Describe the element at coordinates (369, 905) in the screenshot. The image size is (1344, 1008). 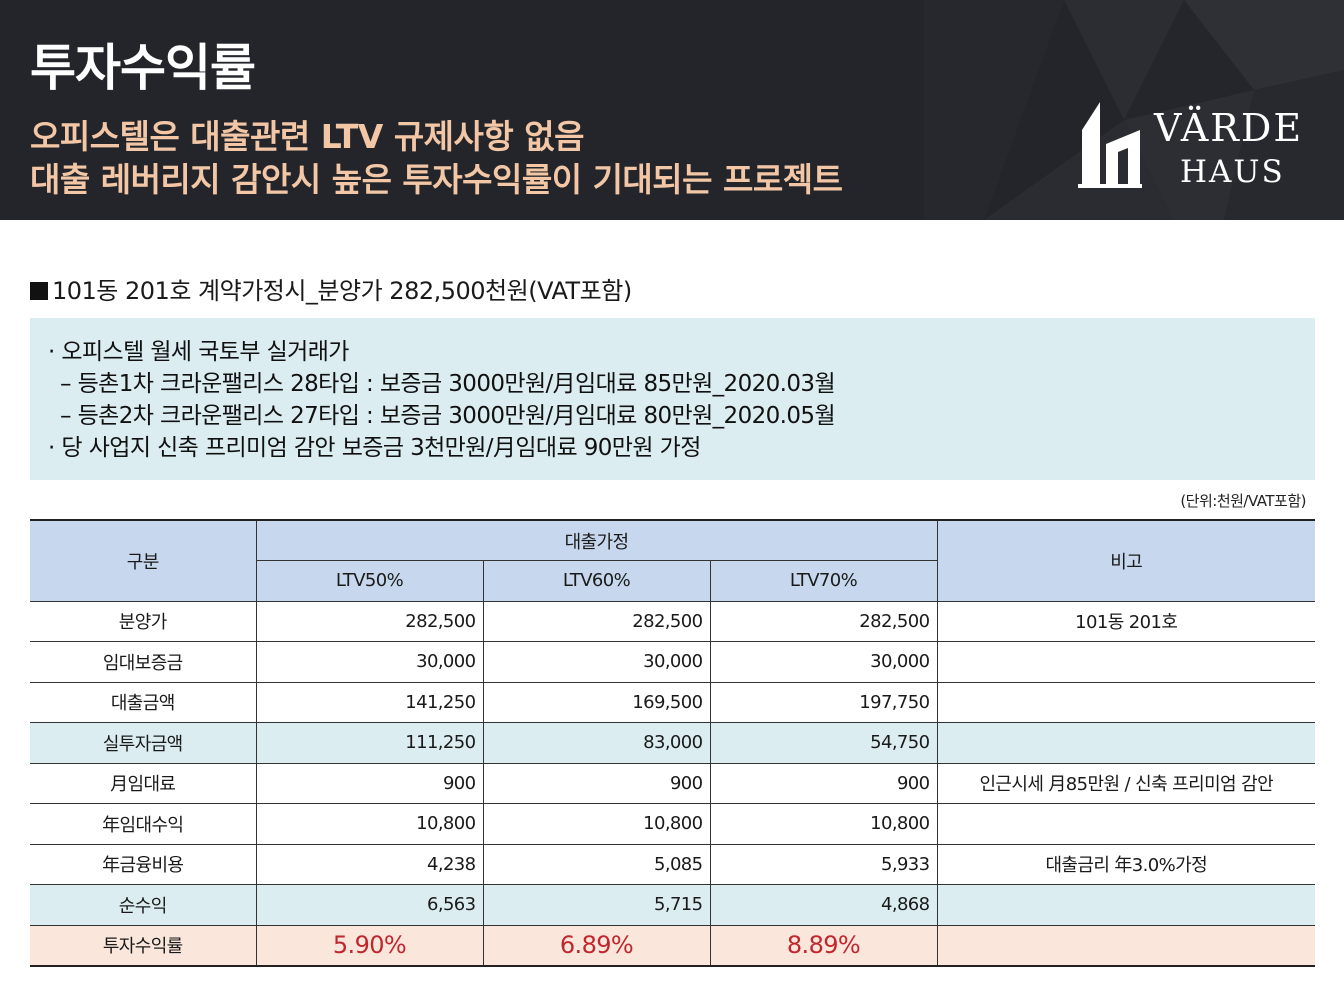
I see `cell-ltv50: 6,563` at that location.